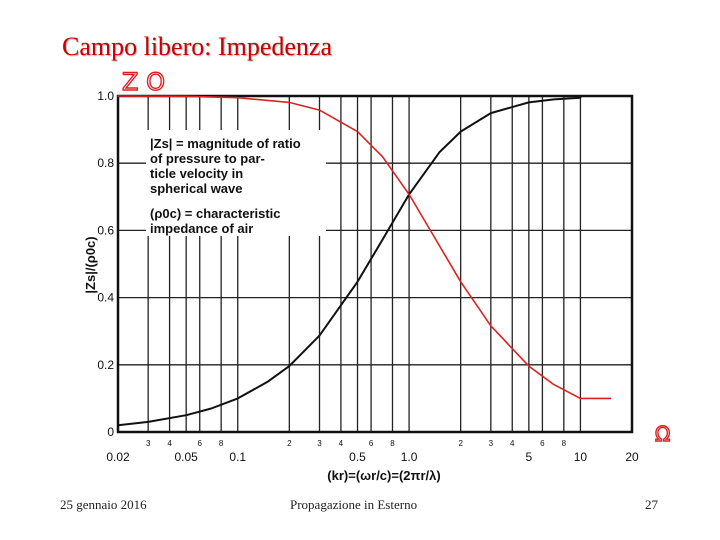  What do you see at coordinates (196, 188) in the screenshot?
I see `annotation-line: spherical wave` at bounding box center [196, 188].